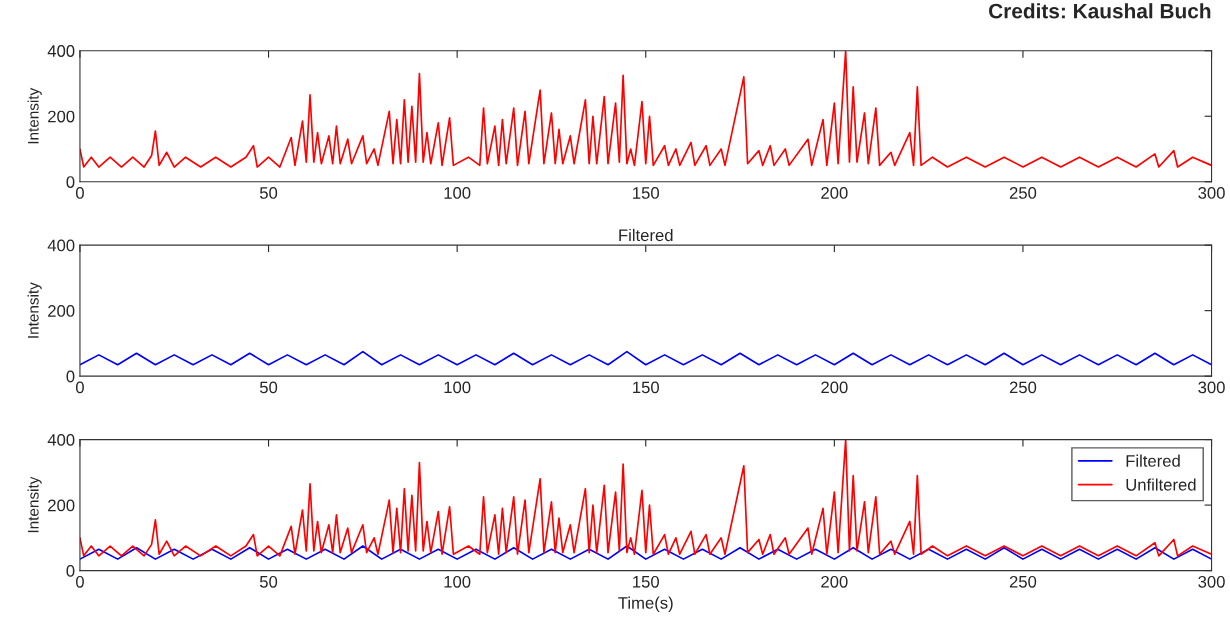  I want to click on chart-title: Filtered, so click(646, 235).